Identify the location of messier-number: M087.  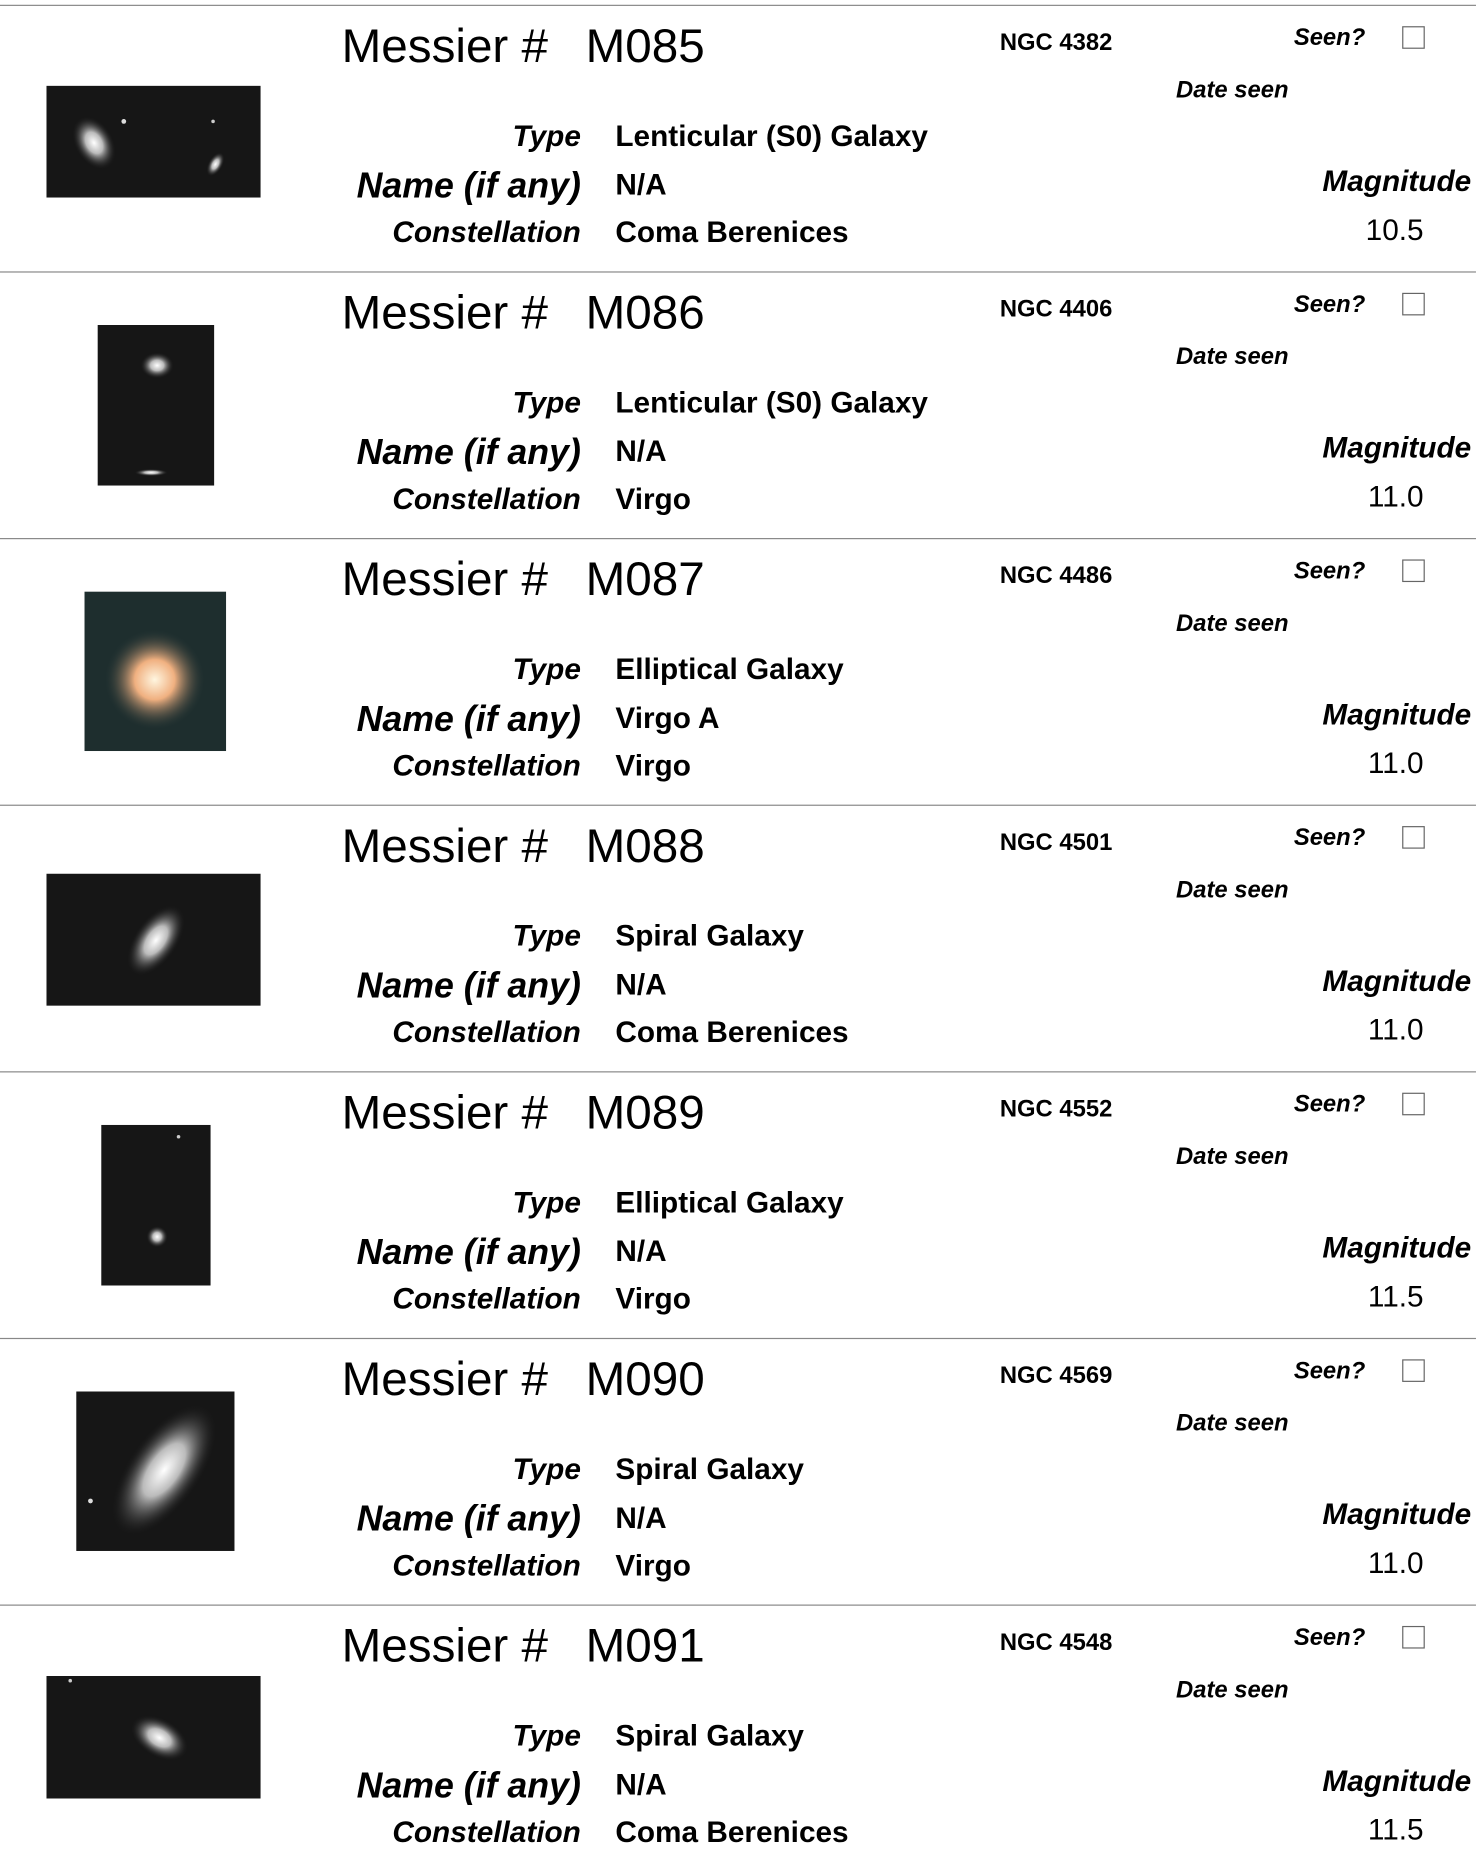
(645, 579).